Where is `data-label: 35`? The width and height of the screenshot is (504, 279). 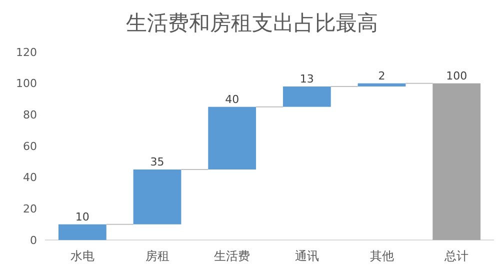 data-label: 35 is located at coordinates (157, 162).